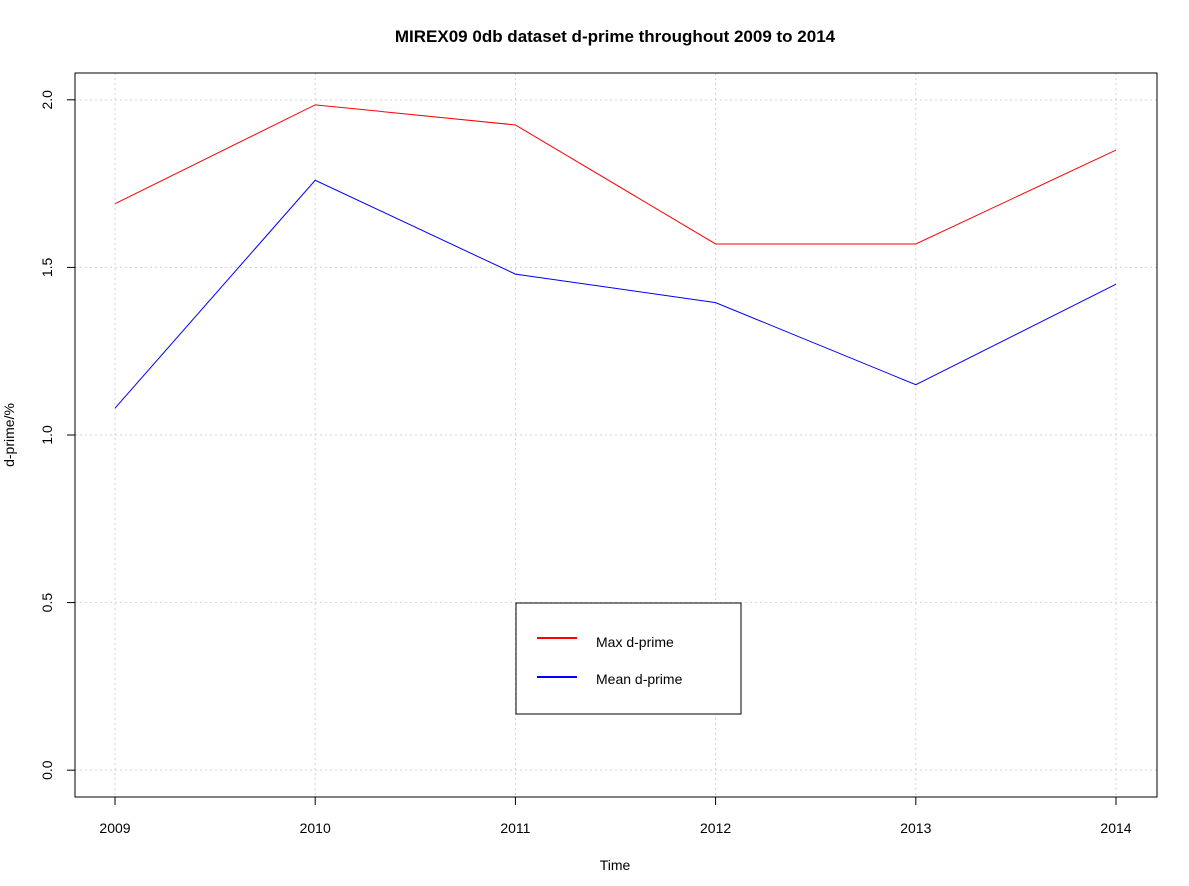  What do you see at coordinates (915, 828) in the screenshot?
I see `x-tick-label: 2013` at bounding box center [915, 828].